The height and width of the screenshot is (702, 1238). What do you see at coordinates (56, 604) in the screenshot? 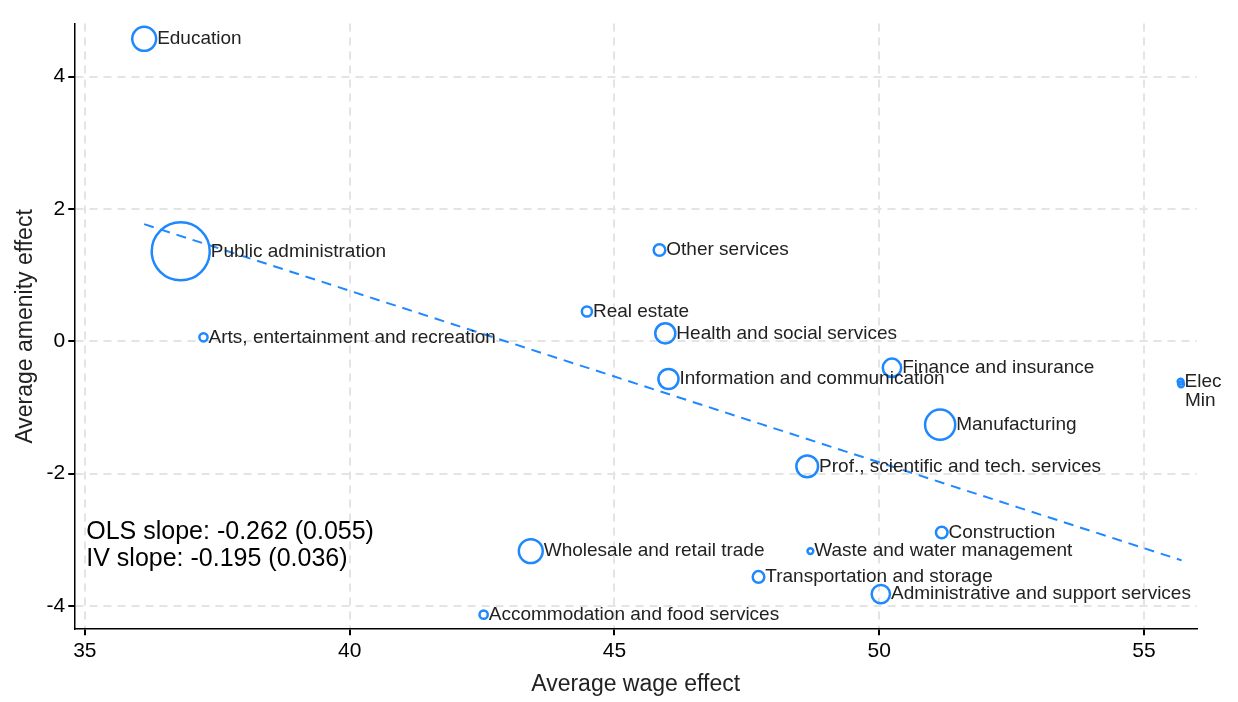
I see `y-tick-label: -4` at bounding box center [56, 604].